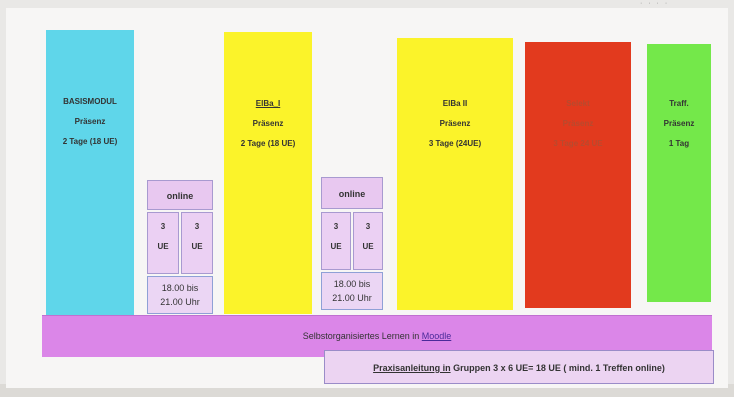  What do you see at coordinates (578, 143) in the screenshot?
I see `column-duration: 3 Tage 24 UE` at bounding box center [578, 143].